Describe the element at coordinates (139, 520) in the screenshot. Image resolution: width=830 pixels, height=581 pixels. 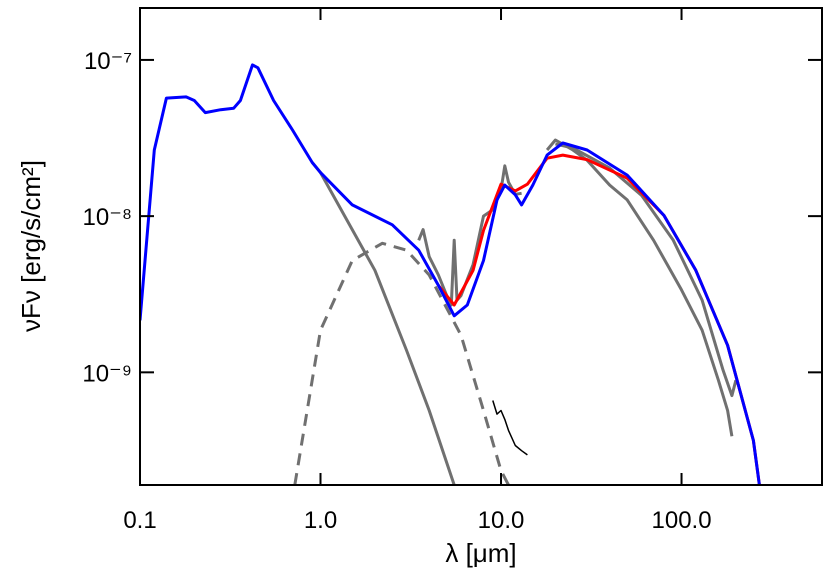
I see `x-tick-label: 0.1` at that location.